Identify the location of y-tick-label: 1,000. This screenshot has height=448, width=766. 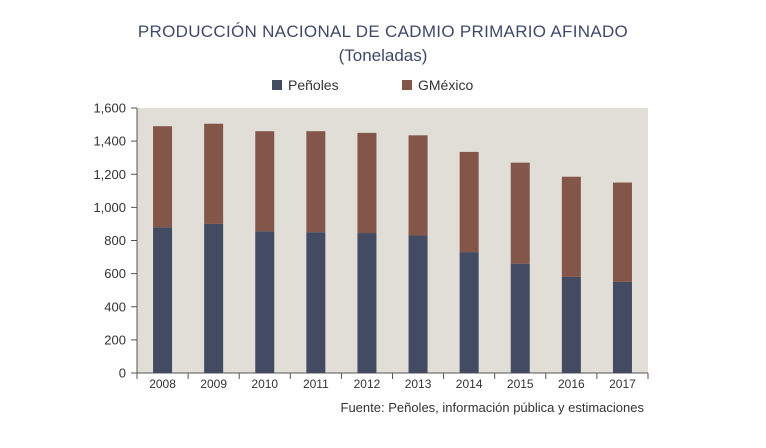
(109, 207).